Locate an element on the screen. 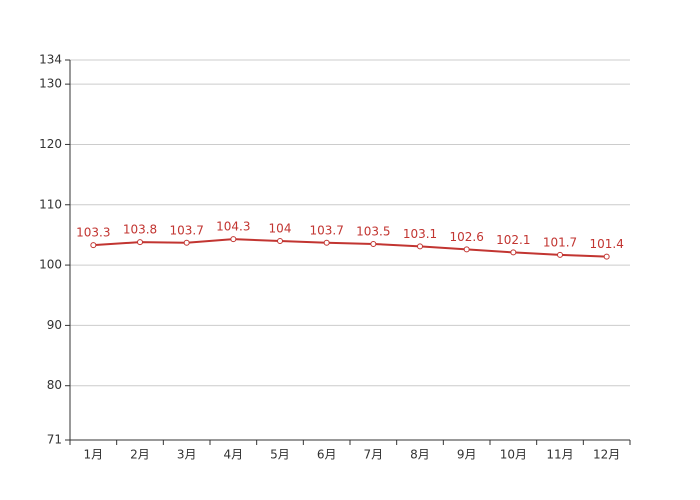 This screenshot has width=700, height=500. x-tick-label: 2月 is located at coordinates (140, 455).